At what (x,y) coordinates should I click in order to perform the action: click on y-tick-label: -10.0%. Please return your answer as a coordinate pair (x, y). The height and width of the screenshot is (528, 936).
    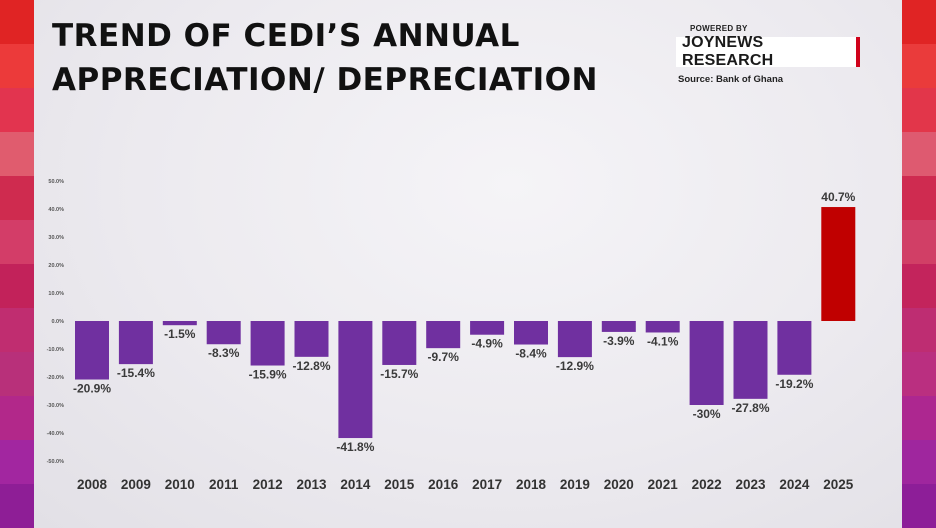
    Looking at the image, I should click on (56, 350).